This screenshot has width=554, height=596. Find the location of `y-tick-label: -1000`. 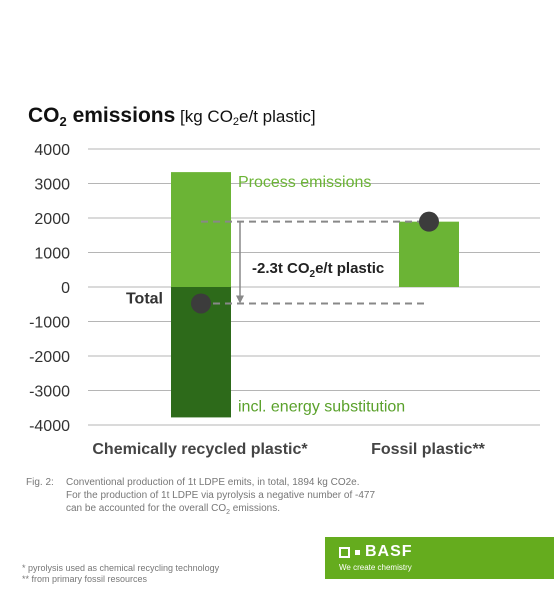

y-tick-label: -1000 is located at coordinates (49, 323).